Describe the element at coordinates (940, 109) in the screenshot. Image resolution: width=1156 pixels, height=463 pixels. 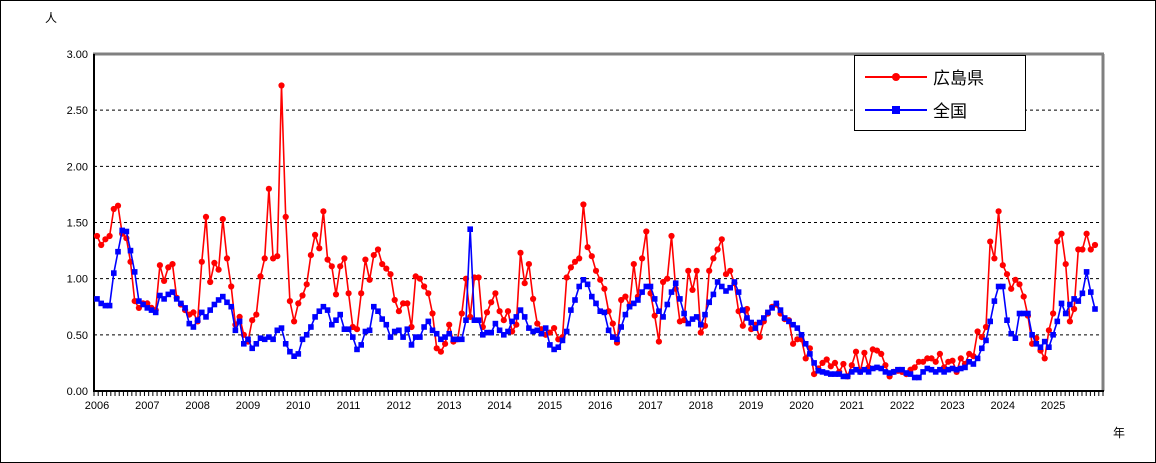
I see `legend-item-zenkoku: 全国` at that location.